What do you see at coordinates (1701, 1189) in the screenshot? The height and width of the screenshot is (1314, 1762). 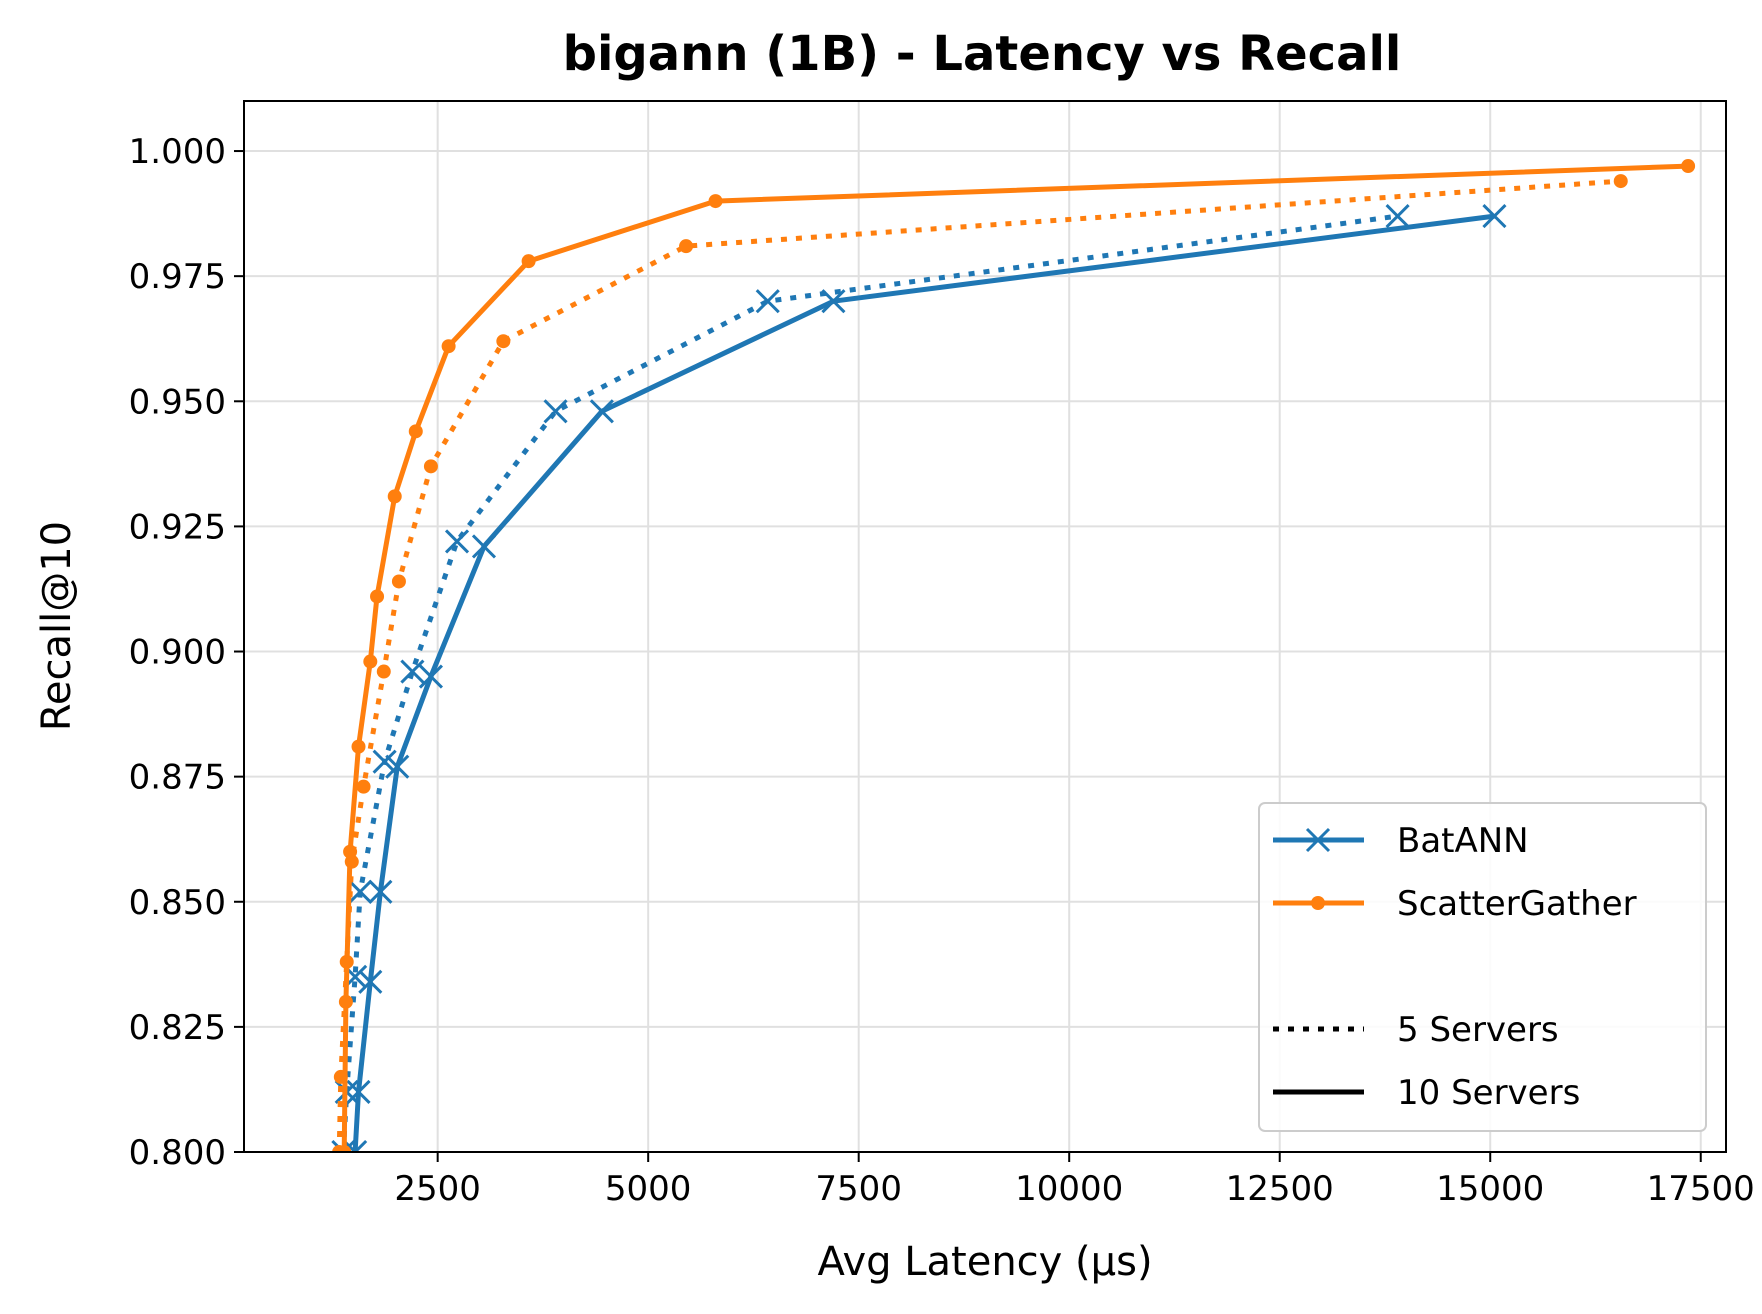 I see `x-tick-label: 17500` at bounding box center [1701, 1189].